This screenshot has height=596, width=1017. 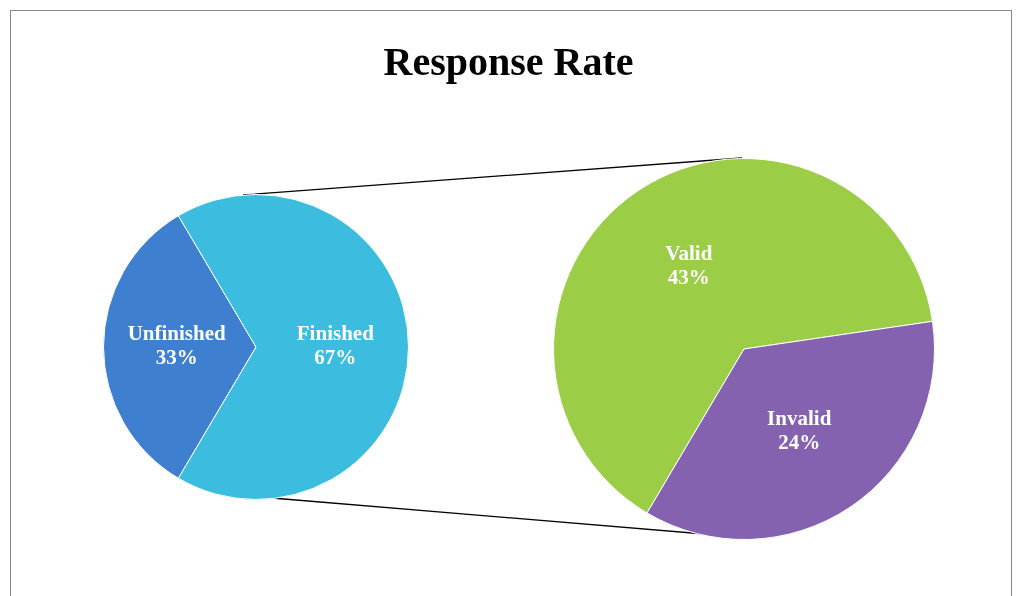 What do you see at coordinates (799, 417) in the screenshot?
I see `slice-label: Invalid` at bounding box center [799, 417].